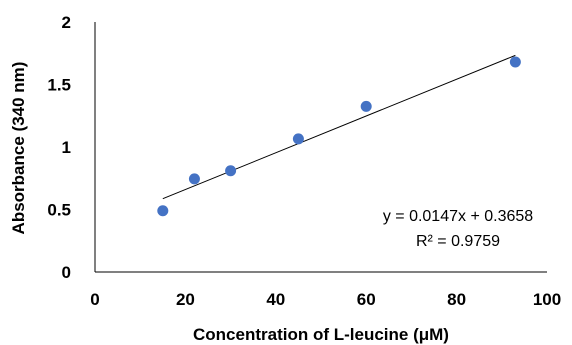  Describe the element at coordinates (547, 299) in the screenshot. I see `x-tick-label: 100` at that location.